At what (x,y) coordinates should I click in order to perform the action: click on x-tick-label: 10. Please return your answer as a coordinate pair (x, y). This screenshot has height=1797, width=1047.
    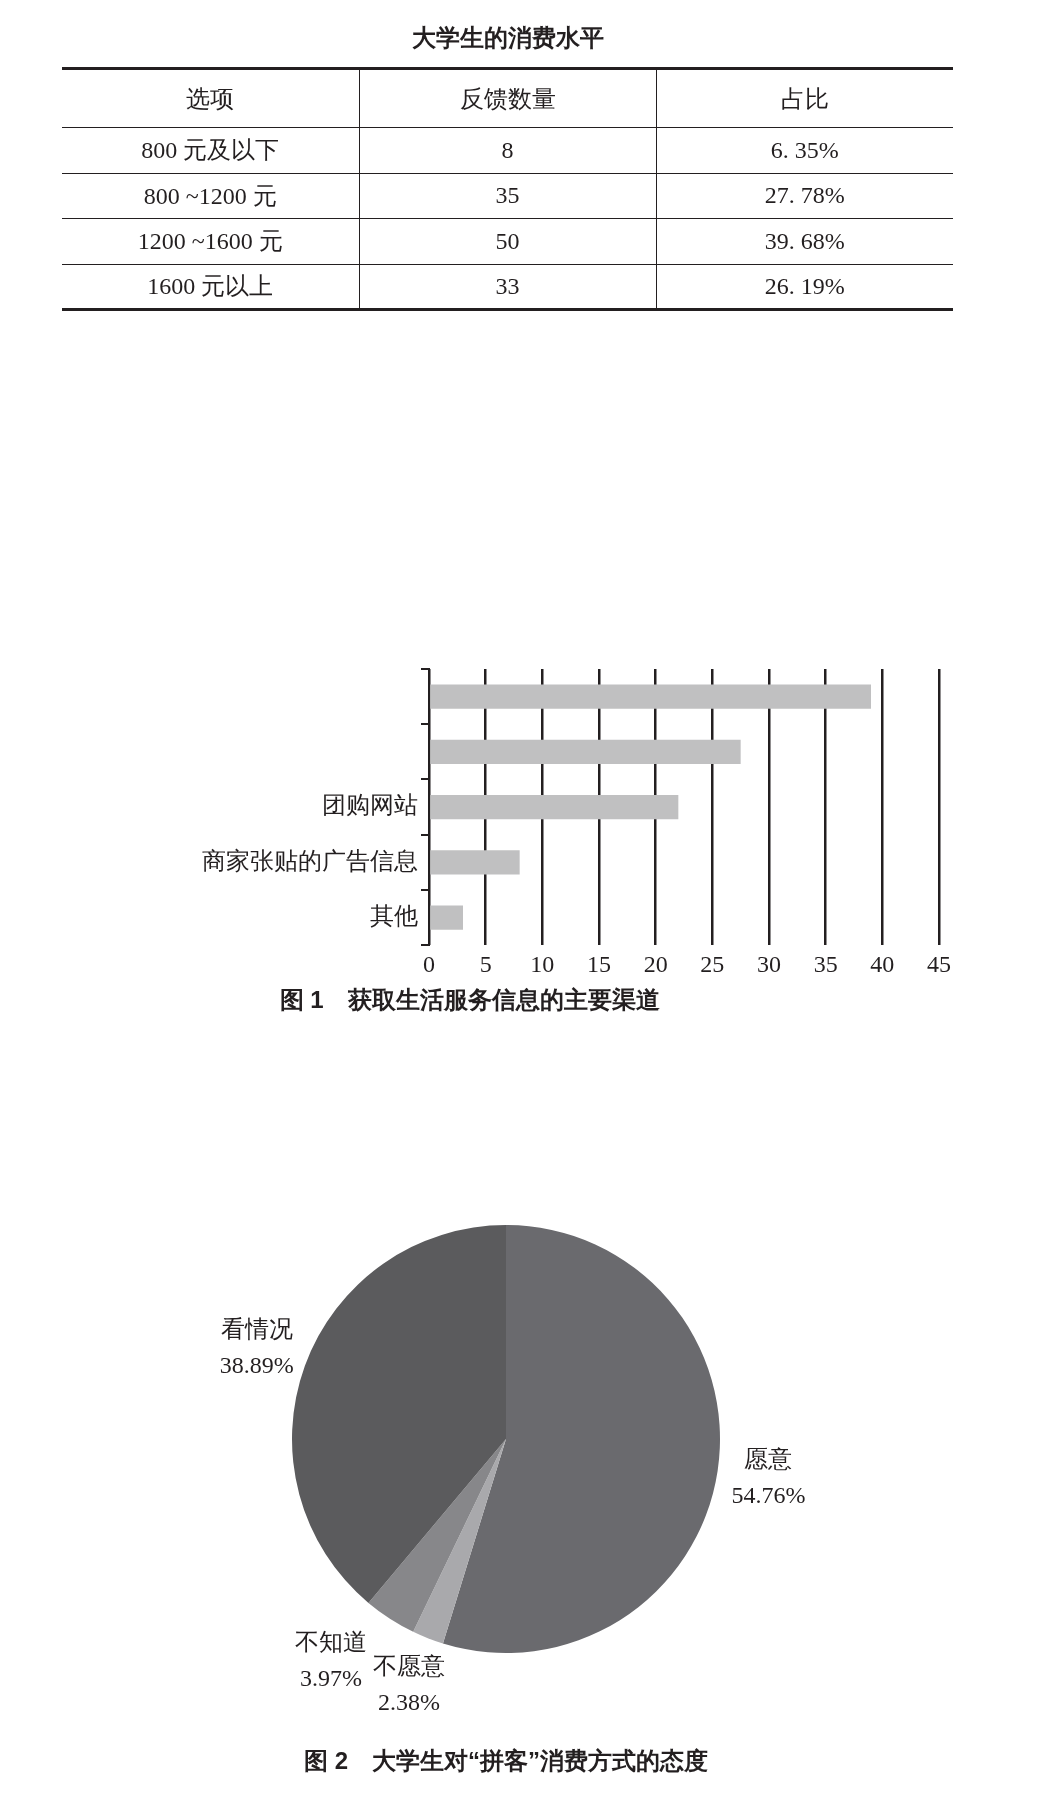
    Looking at the image, I should click on (542, 963).